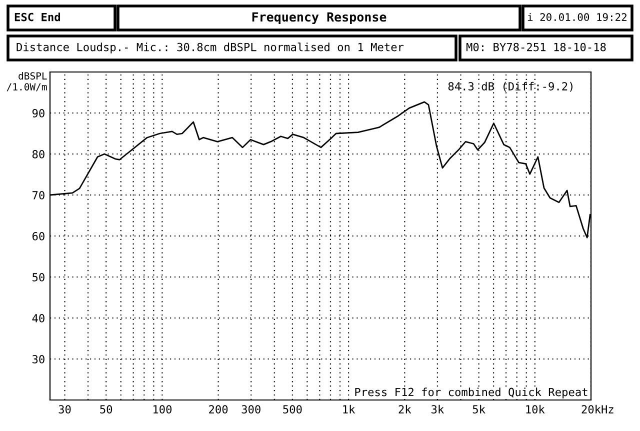  Describe the element at coordinates (479, 409) in the screenshot. I see `x-tick-label: 5k` at that location.